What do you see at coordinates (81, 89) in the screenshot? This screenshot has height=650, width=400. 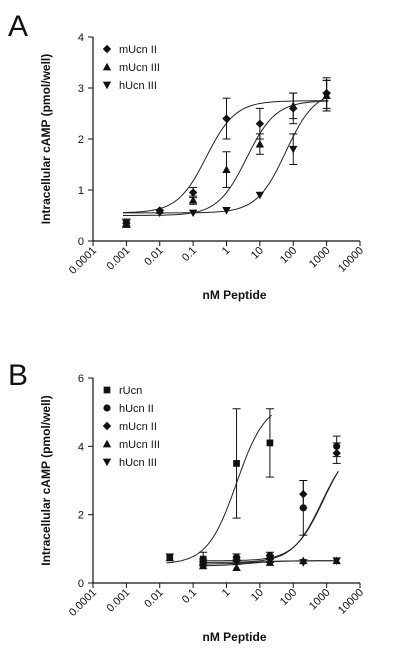 I see `y-tick-label: 3` at bounding box center [81, 89].